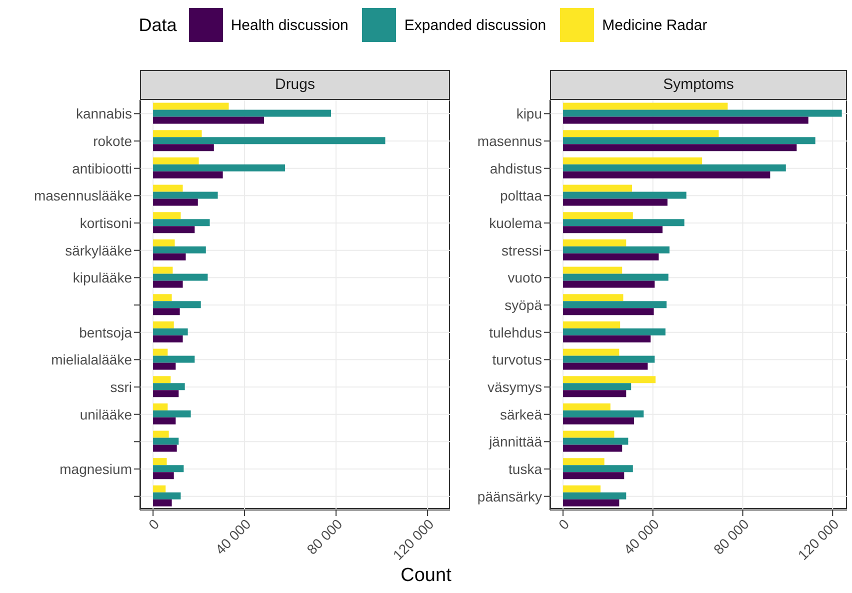 This screenshot has width=852, height=593. What do you see at coordinates (426, 576) in the screenshot?
I see `x-axis-title: Count` at bounding box center [426, 576].